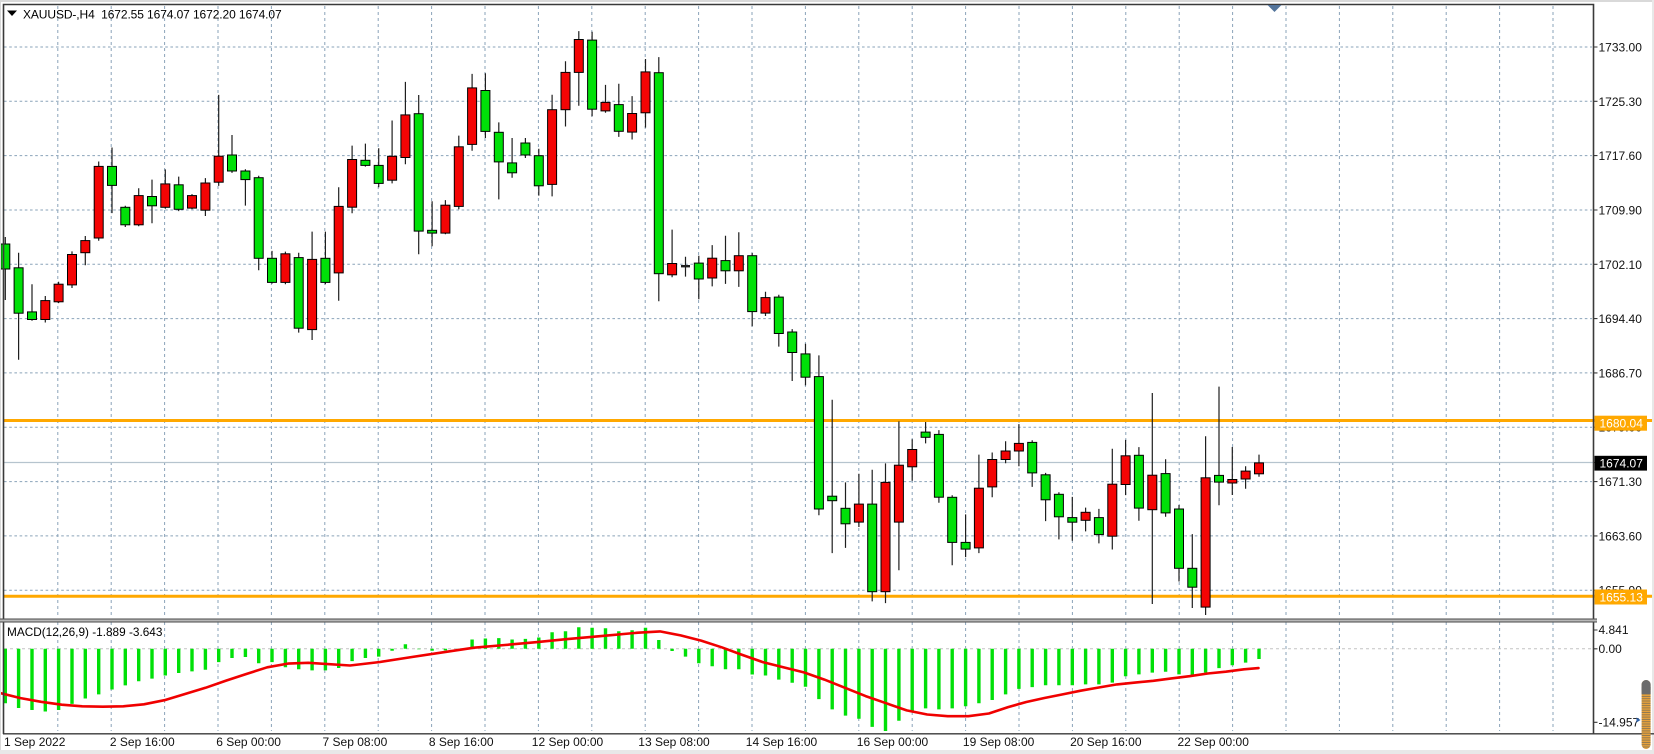 This screenshot has width=1654, height=754. Describe the element at coordinates (893, 742) in the screenshot. I see `svg-text: 16 Sep 00:00` at that location.